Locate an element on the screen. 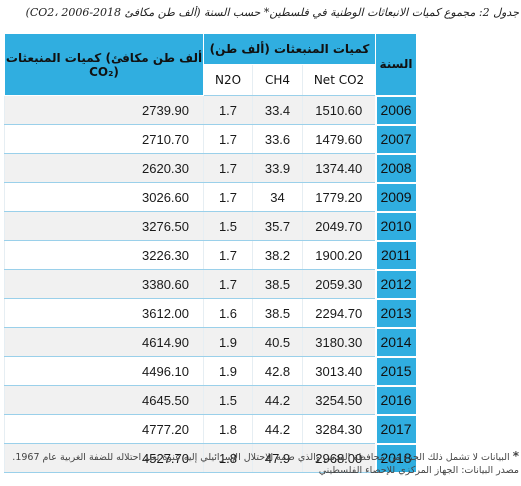 This screenshot has width=521, height=486. cell-net-co2: 3254.50 is located at coordinates (338, 400).